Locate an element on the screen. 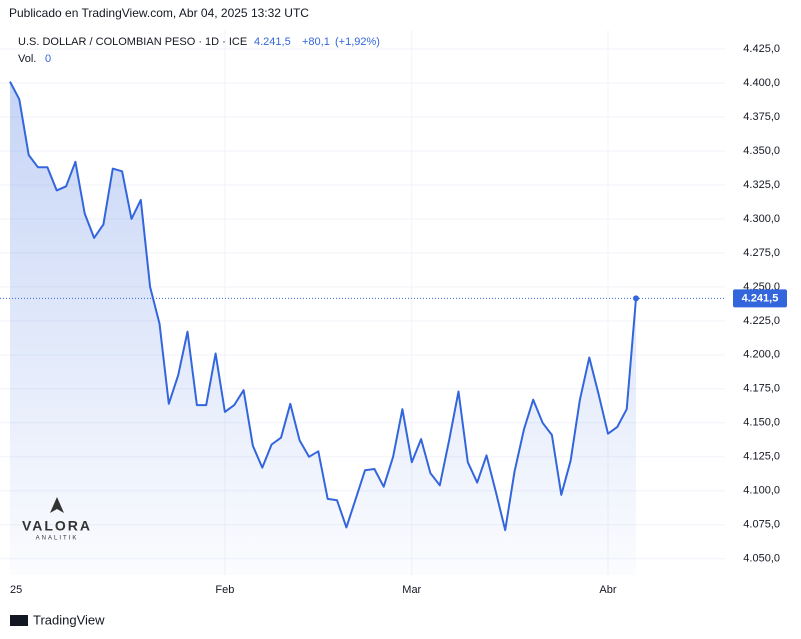  y-tick-label: 4.400,0 is located at coordinates (761, 83).